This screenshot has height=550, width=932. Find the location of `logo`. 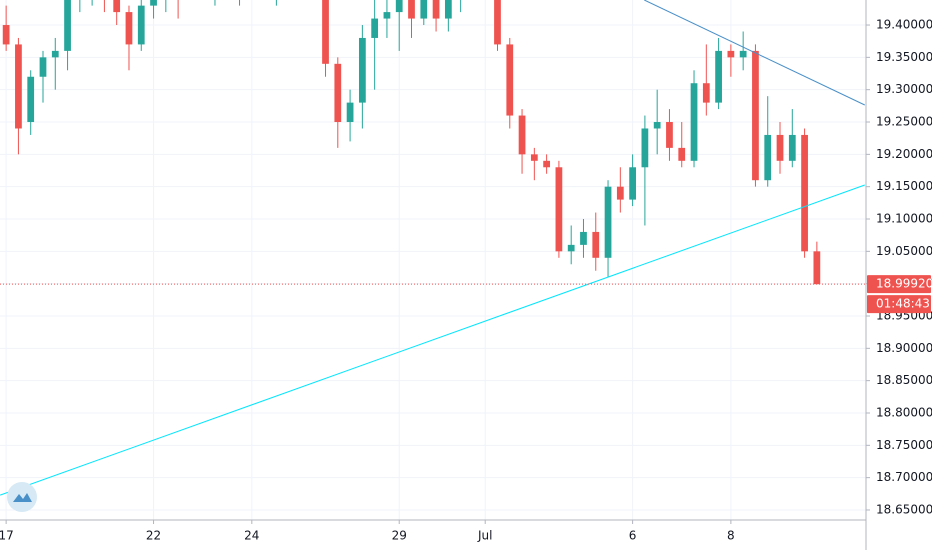

logo is located at coordinates (22, 497).